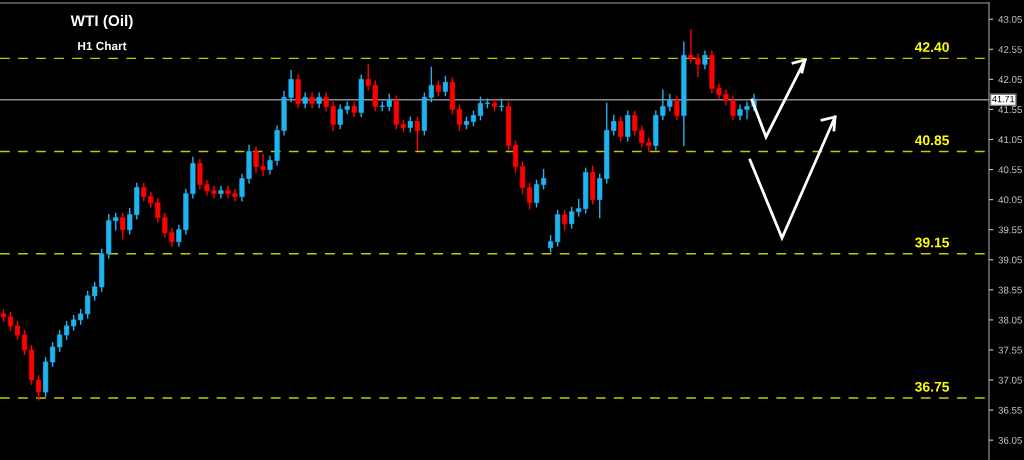 This screenshot has width=1024, height=460. What do you see at coordinates (1010, 320) in the screenshot?
I see `y-tick-label: 38.05` at bounding box center [1010, 320].